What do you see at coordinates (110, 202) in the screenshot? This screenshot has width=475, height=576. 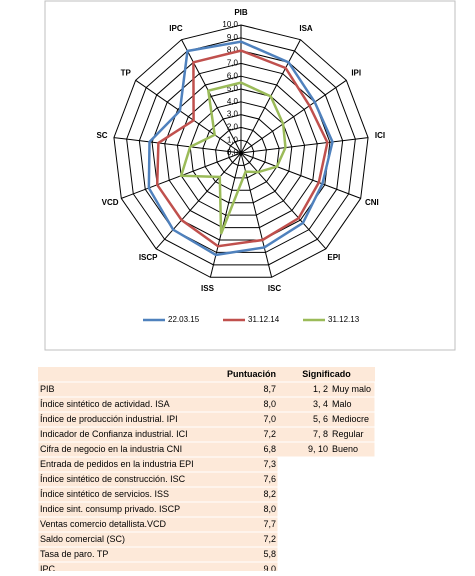 I see `axis-label: VCD` at bounding box center [110, 202].